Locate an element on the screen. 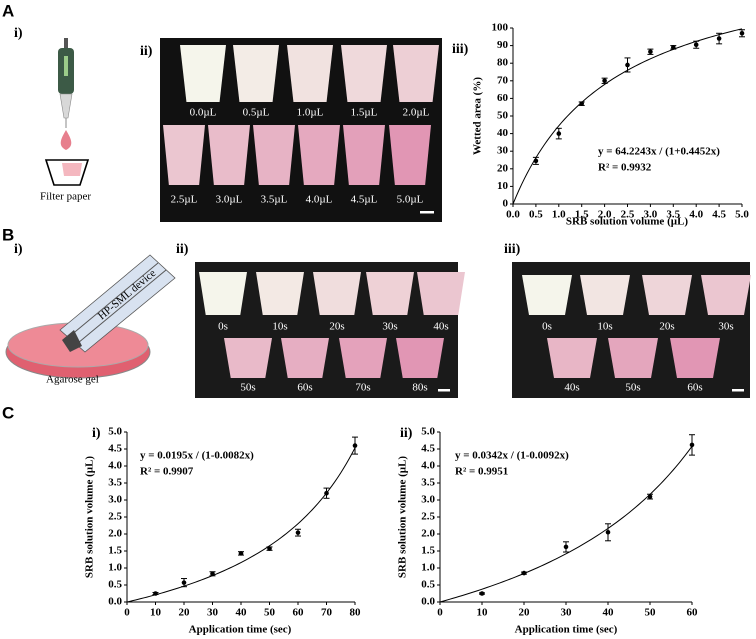  y-tick-label: 60 is located at coordinates (503, 98).